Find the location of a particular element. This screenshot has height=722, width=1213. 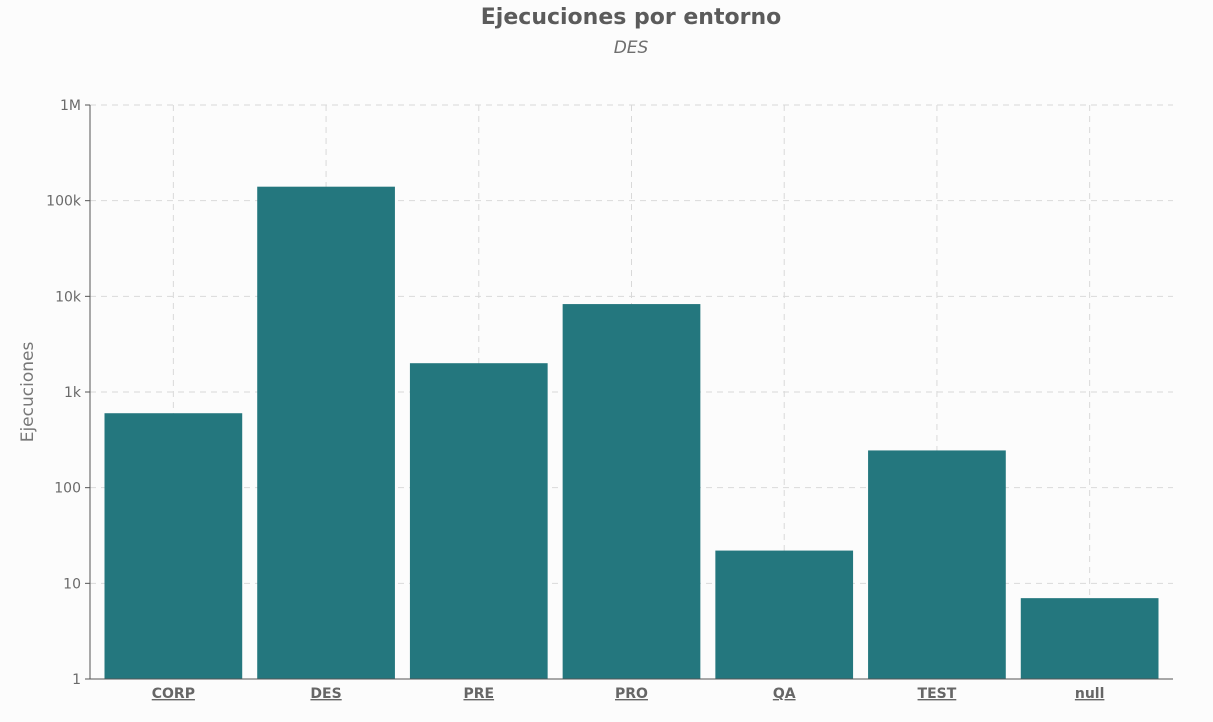

y-axis-title: Ejecuciones is located at coordinates (28, 392).